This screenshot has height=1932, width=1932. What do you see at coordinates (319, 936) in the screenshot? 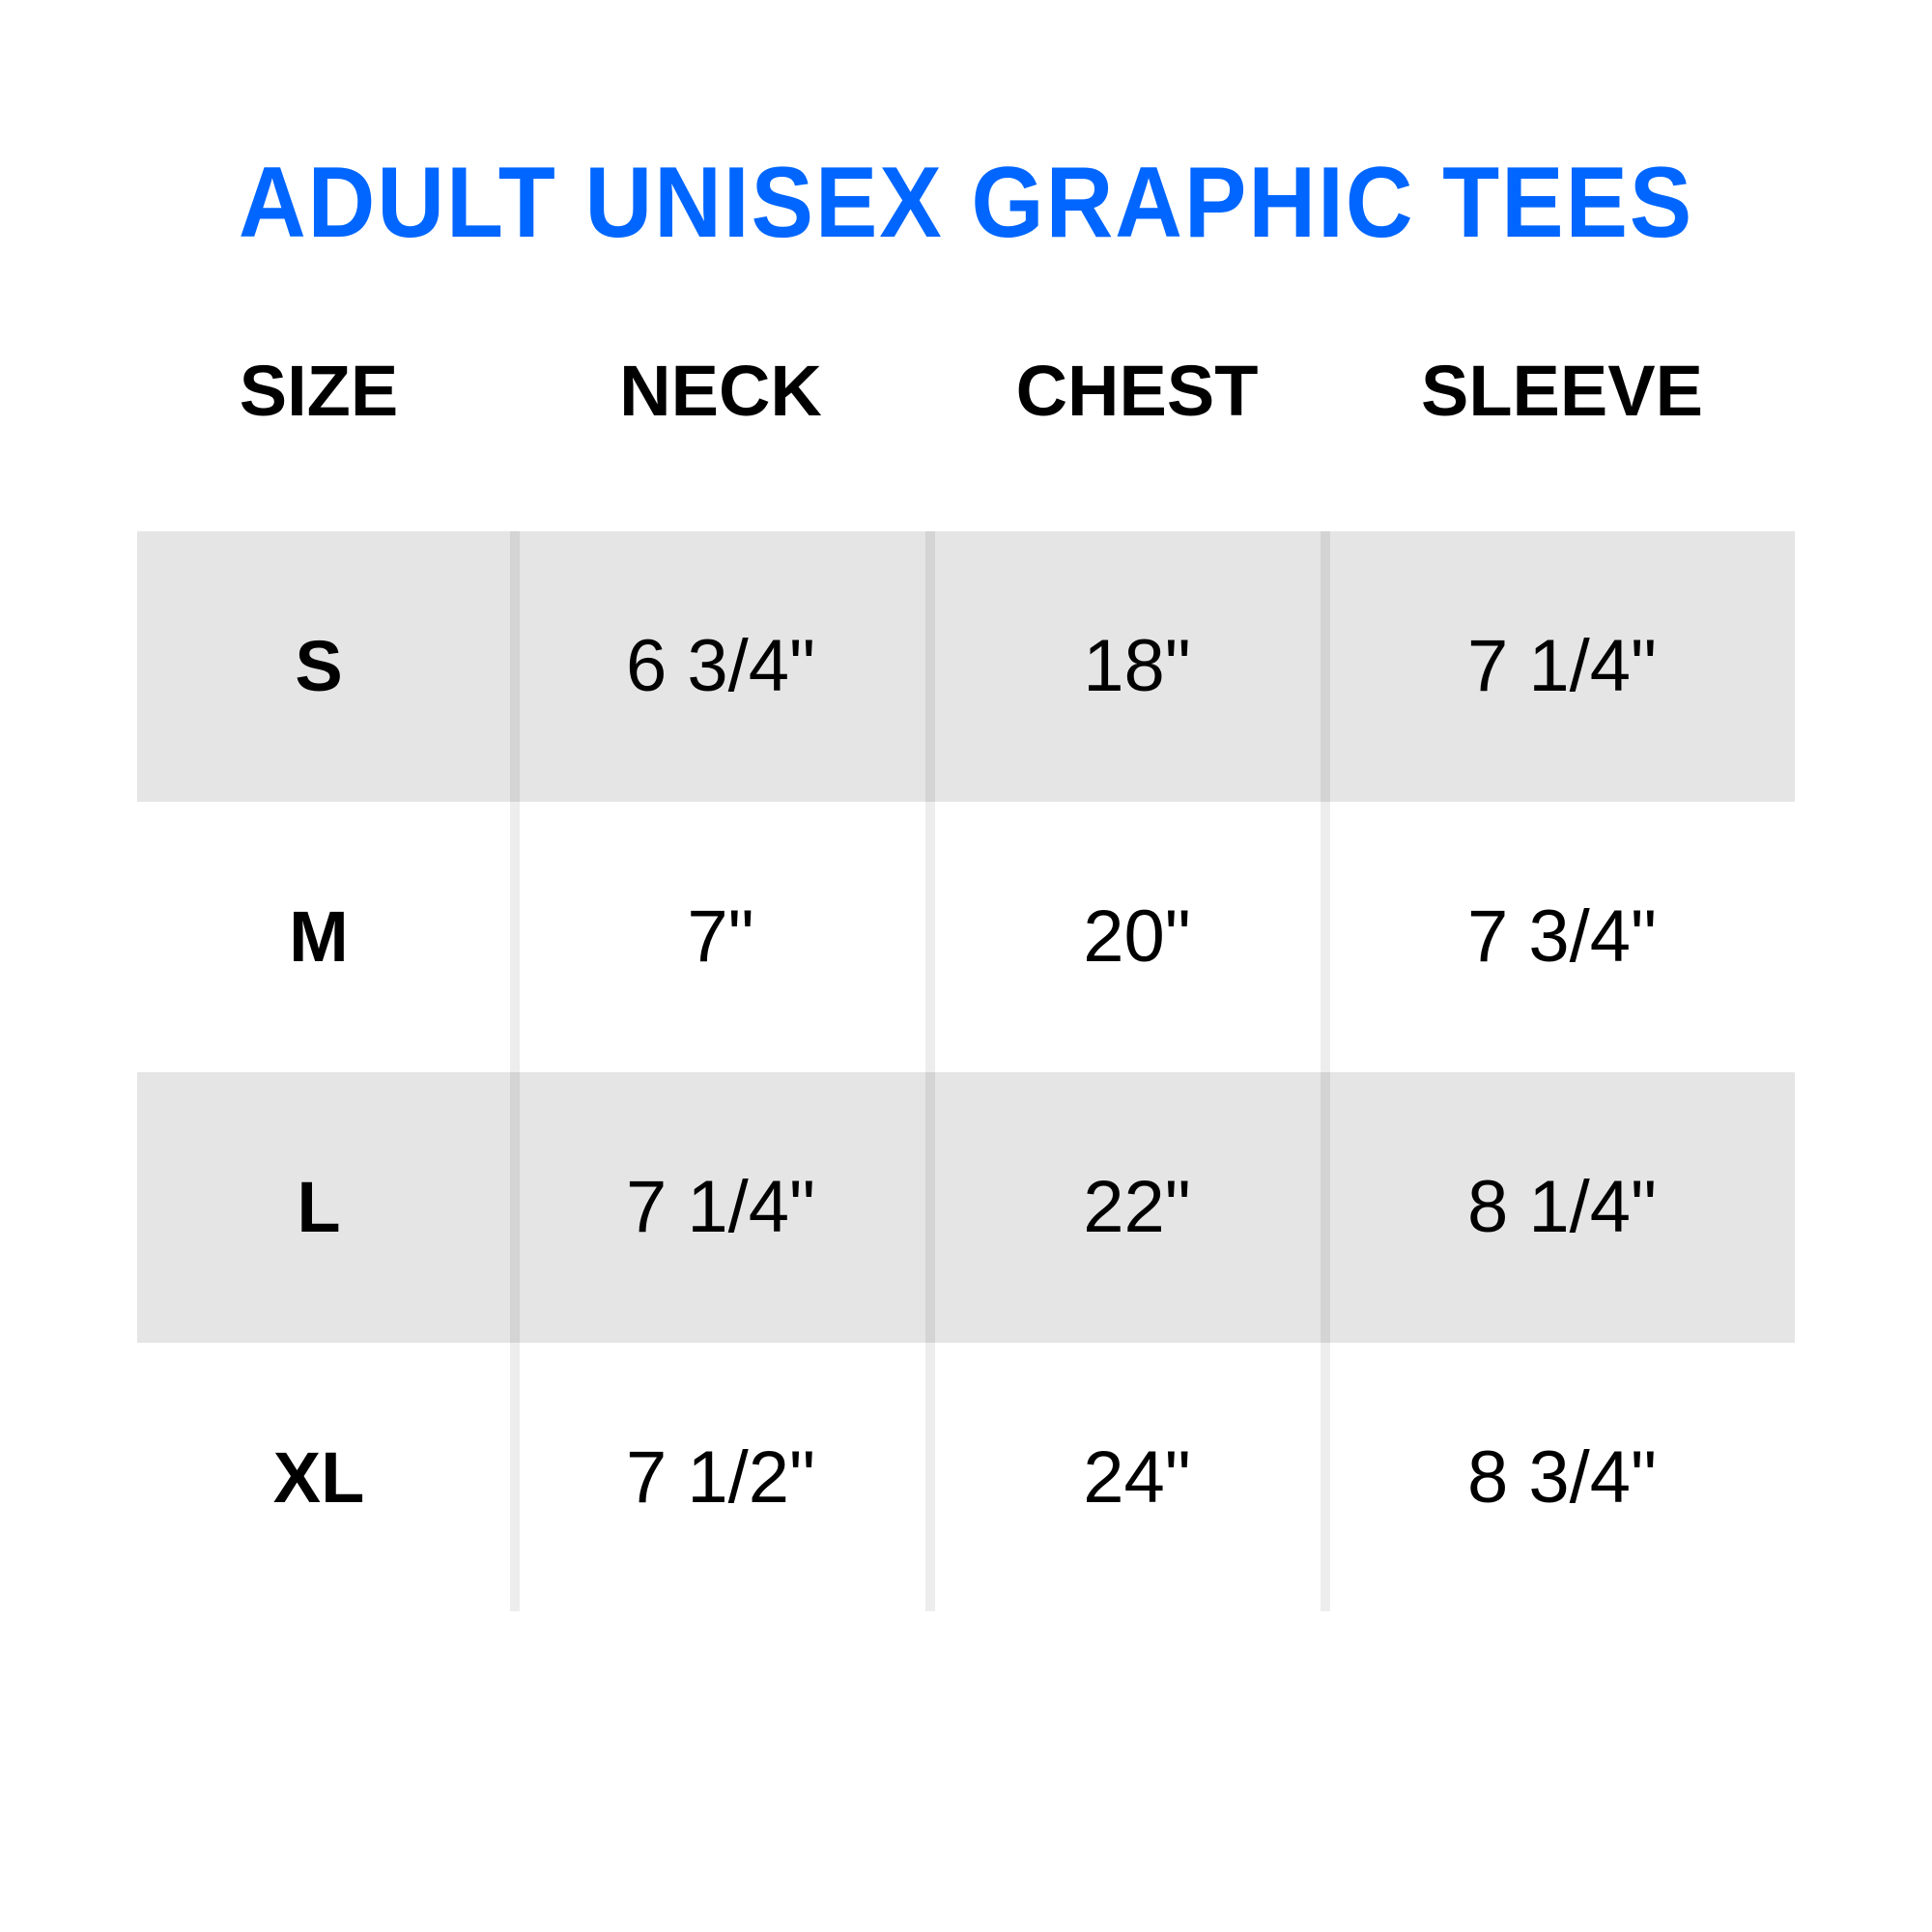
I see `size-cell: M` at bounding box center [319, 936].